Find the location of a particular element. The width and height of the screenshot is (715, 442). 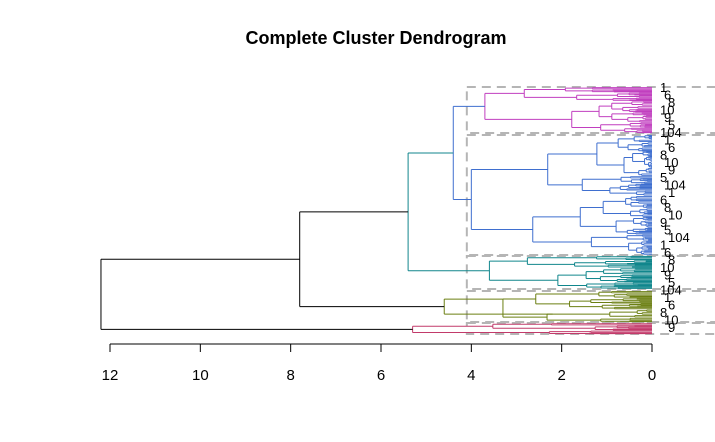

x-axis: 12 10 8 6 4 2 0 is located at coordinates (379, 363).